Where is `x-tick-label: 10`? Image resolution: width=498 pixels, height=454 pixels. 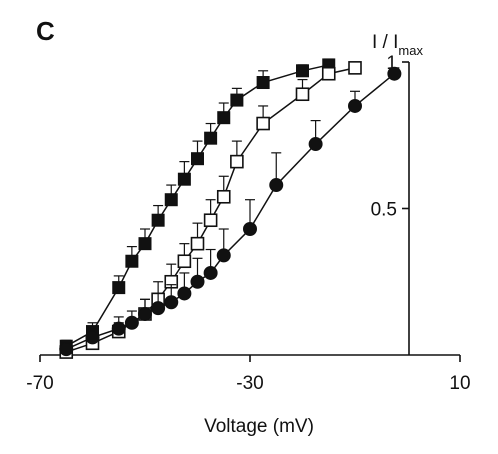
x-tick-label: 10 is located at coordinates (459, 383).